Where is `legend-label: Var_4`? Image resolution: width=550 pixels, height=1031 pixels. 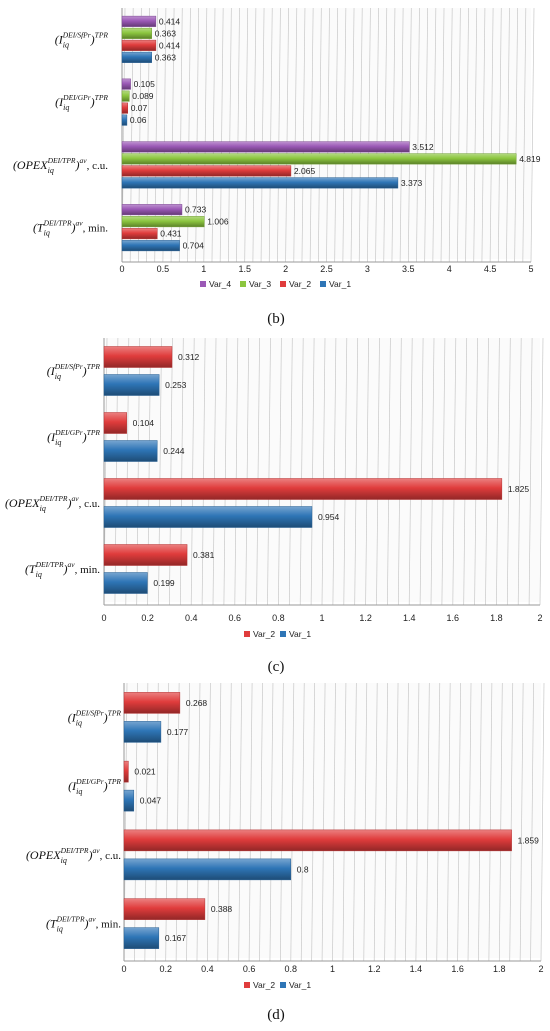 legend-label: Var_4 is located at coordinates (220, 284).